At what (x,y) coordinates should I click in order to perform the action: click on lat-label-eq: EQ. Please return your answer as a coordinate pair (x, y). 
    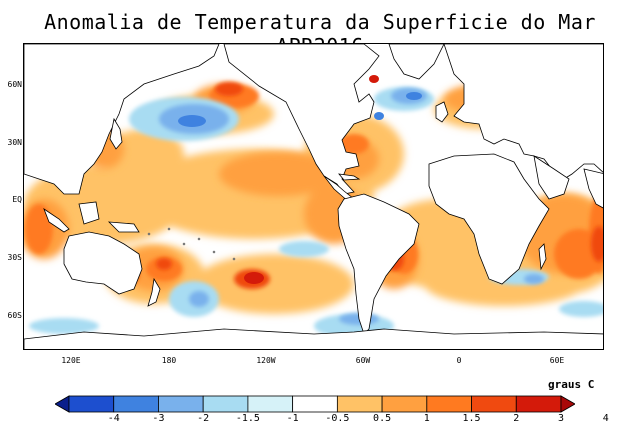
    Looking at the image, I should click on (17, 199).